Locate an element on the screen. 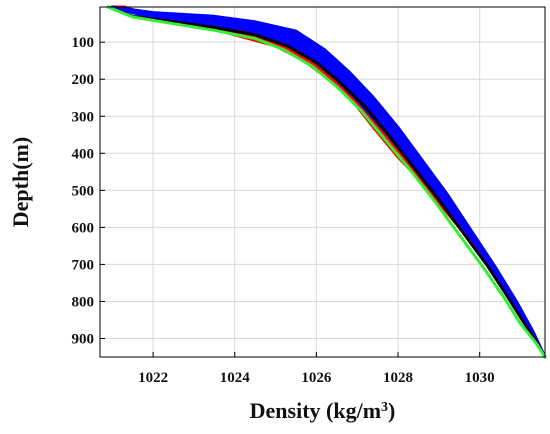  y-ticks: 100 200 300 400 500 600 700 800 900 is located at coordinates (88, 191).